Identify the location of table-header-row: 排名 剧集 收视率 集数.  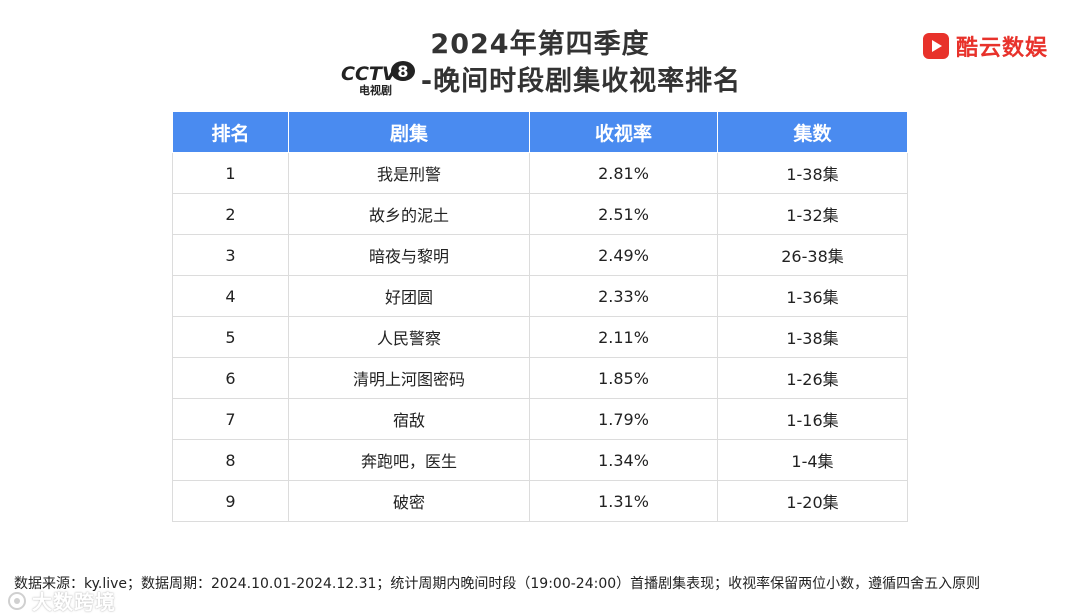
(540, 132).